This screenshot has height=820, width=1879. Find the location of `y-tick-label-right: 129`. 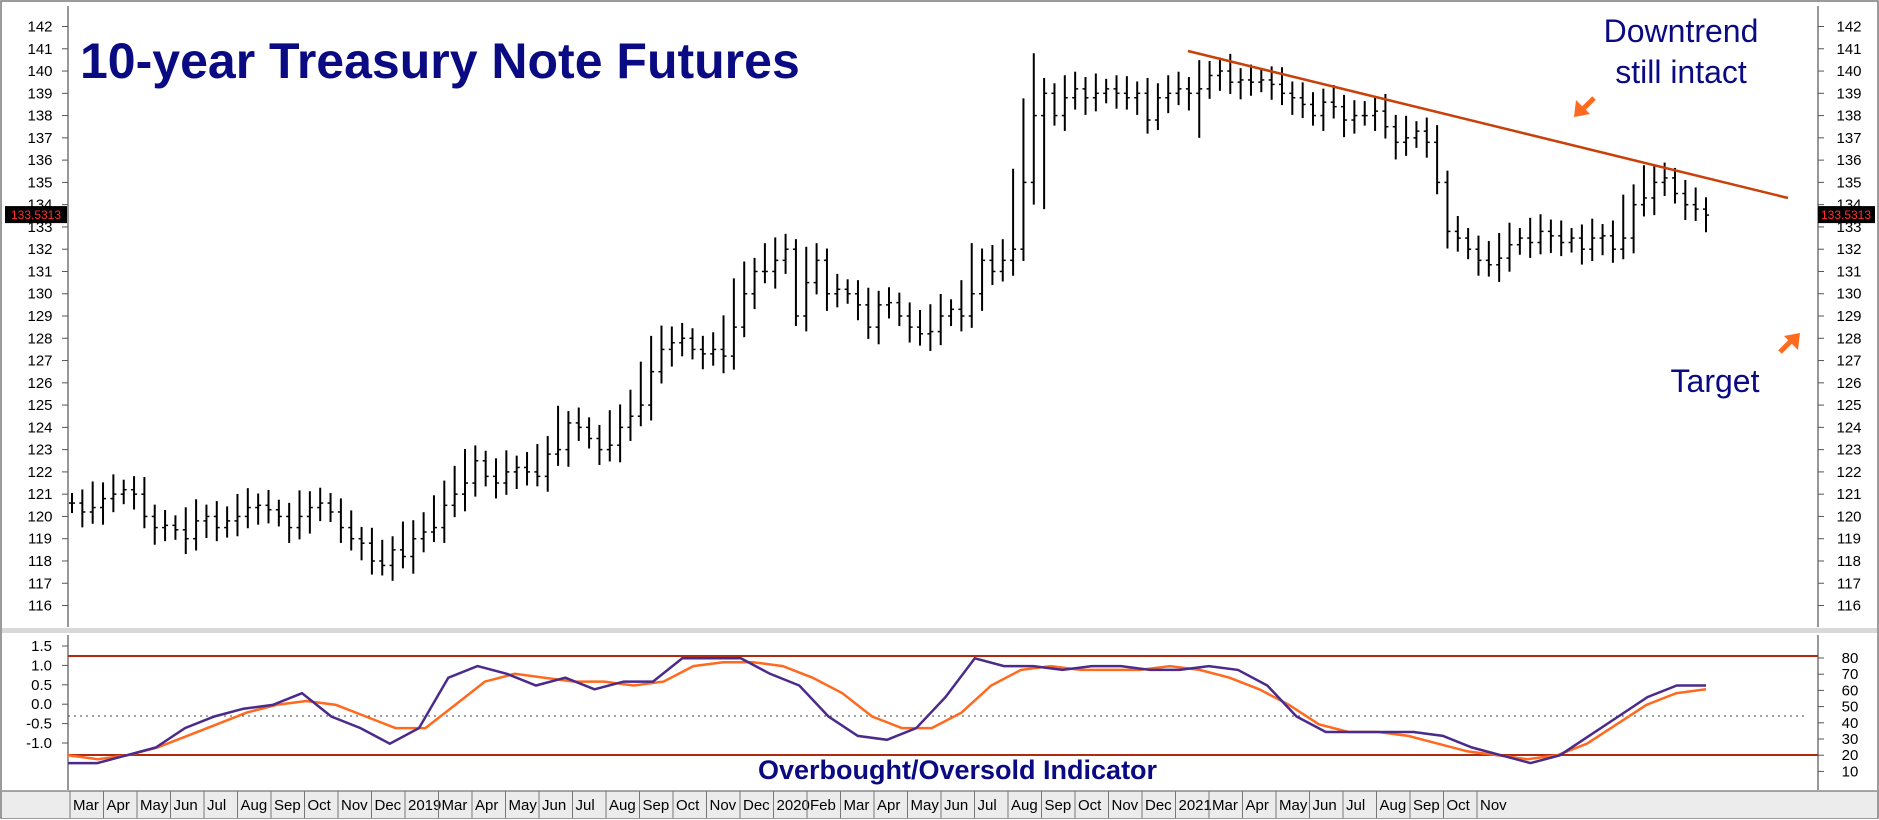

y-tick-label-right: 129 is located at coordinates (1848, 316).